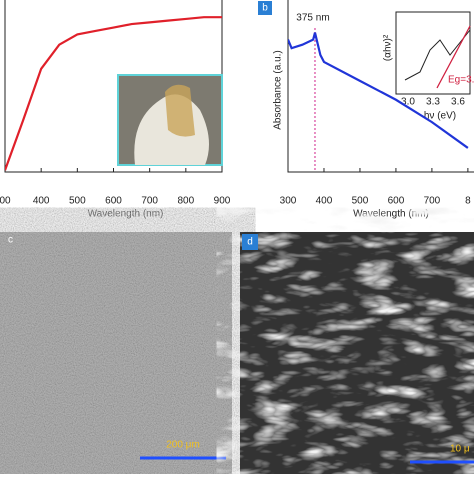 This screenshot has height=479, width=474. I want to click on x-tick-label: 800, so click(185, 201).